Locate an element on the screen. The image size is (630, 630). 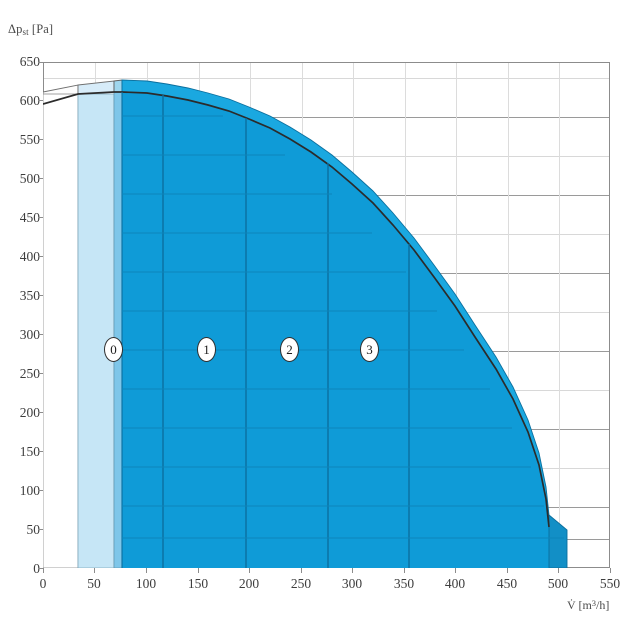
step-marker-0: 0 is located at coordinates (113, 349).